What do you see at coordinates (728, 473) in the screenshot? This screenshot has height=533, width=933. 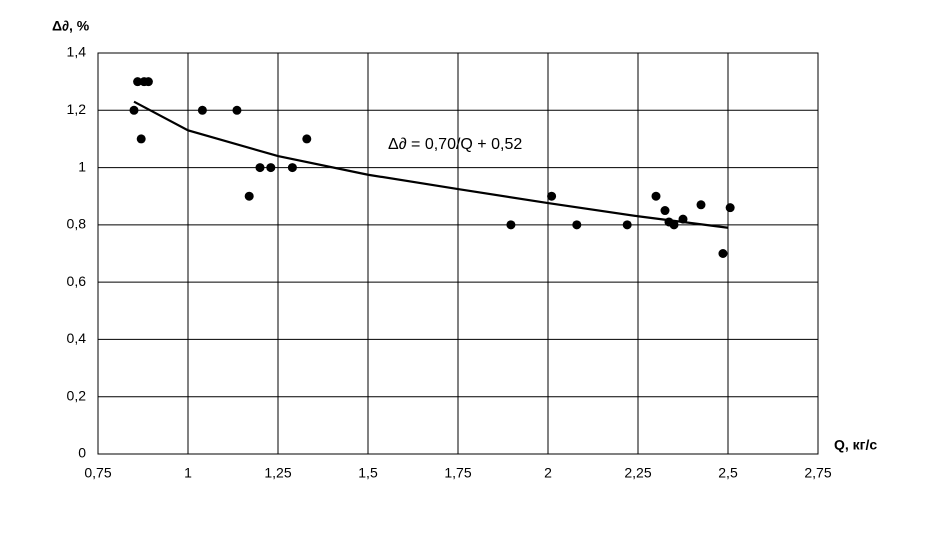 I see `x-tick-label: 2,5` at bounding box center [728, 473].